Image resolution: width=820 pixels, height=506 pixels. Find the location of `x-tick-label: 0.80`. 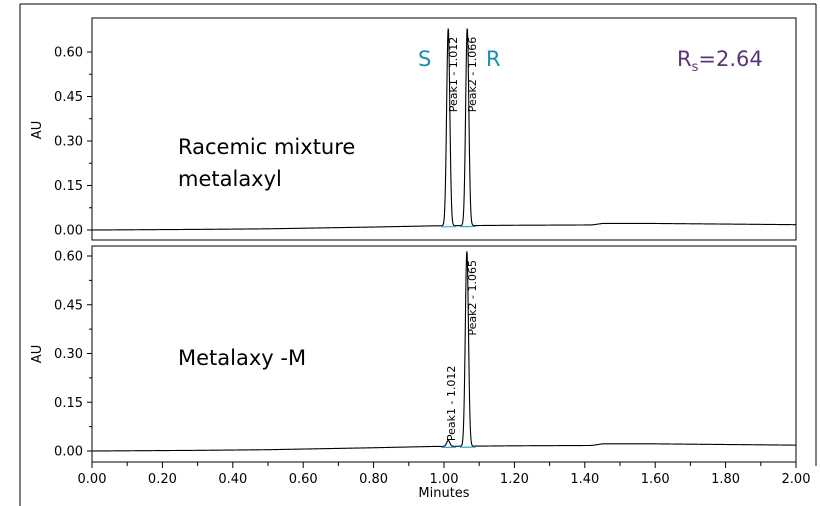

x-tick-label: 0.80 is located at coordinates (373, 479).